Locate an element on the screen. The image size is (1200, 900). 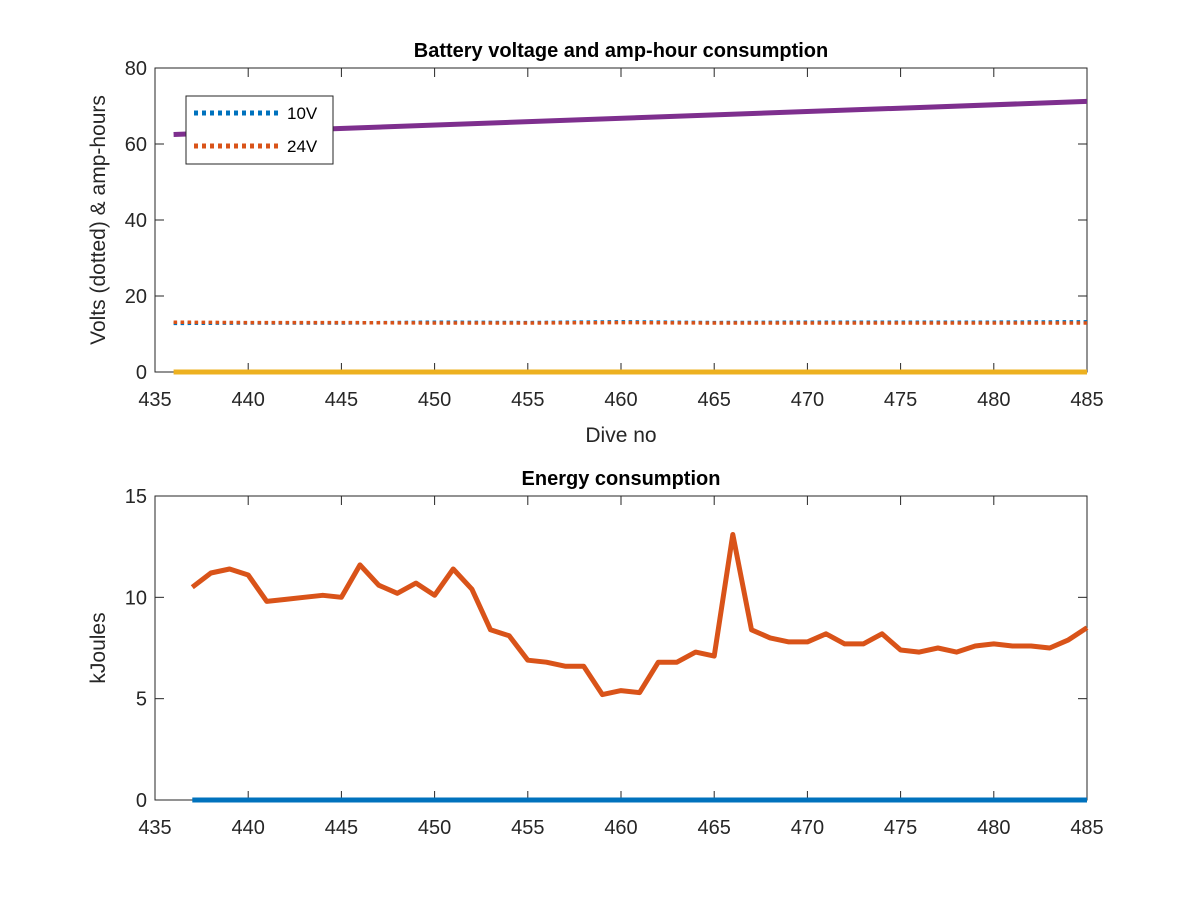
y-tick-label: 40 is located at coordinates (136, 221).